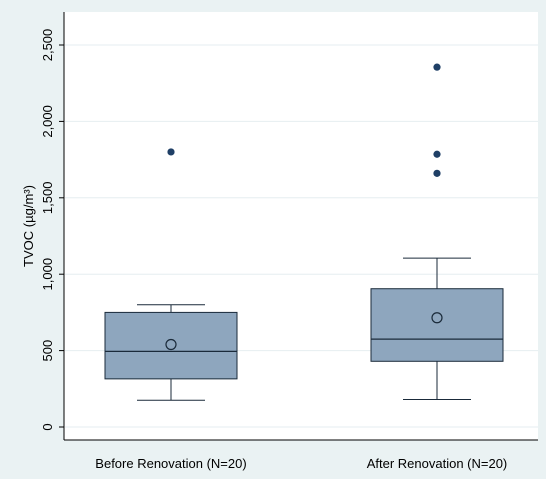 This screenshot has width=546, height=479. What do you see at coordinates (437, 463) in the screenshot?
I see `x-category-label: After Renovation (N=20)` at bounding box center [437, 463].